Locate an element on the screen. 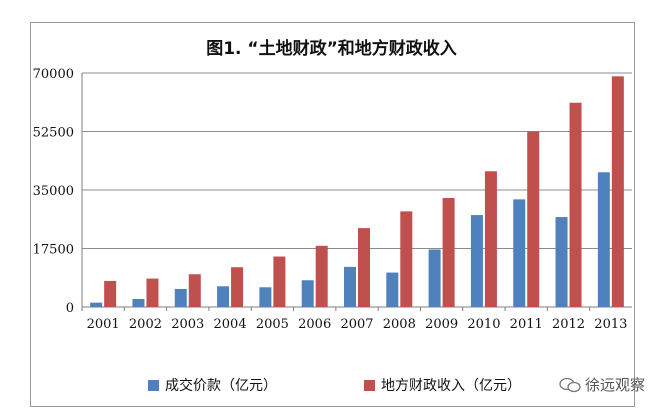  legend-item-series-1: 地方财政收入（亿元） is located at coordinates (442, 385).